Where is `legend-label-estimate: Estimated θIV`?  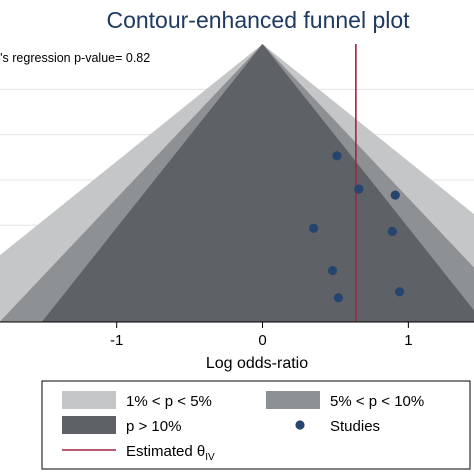
legend-label-estimate: Estimated θIV is located at coordinates (170, 453).